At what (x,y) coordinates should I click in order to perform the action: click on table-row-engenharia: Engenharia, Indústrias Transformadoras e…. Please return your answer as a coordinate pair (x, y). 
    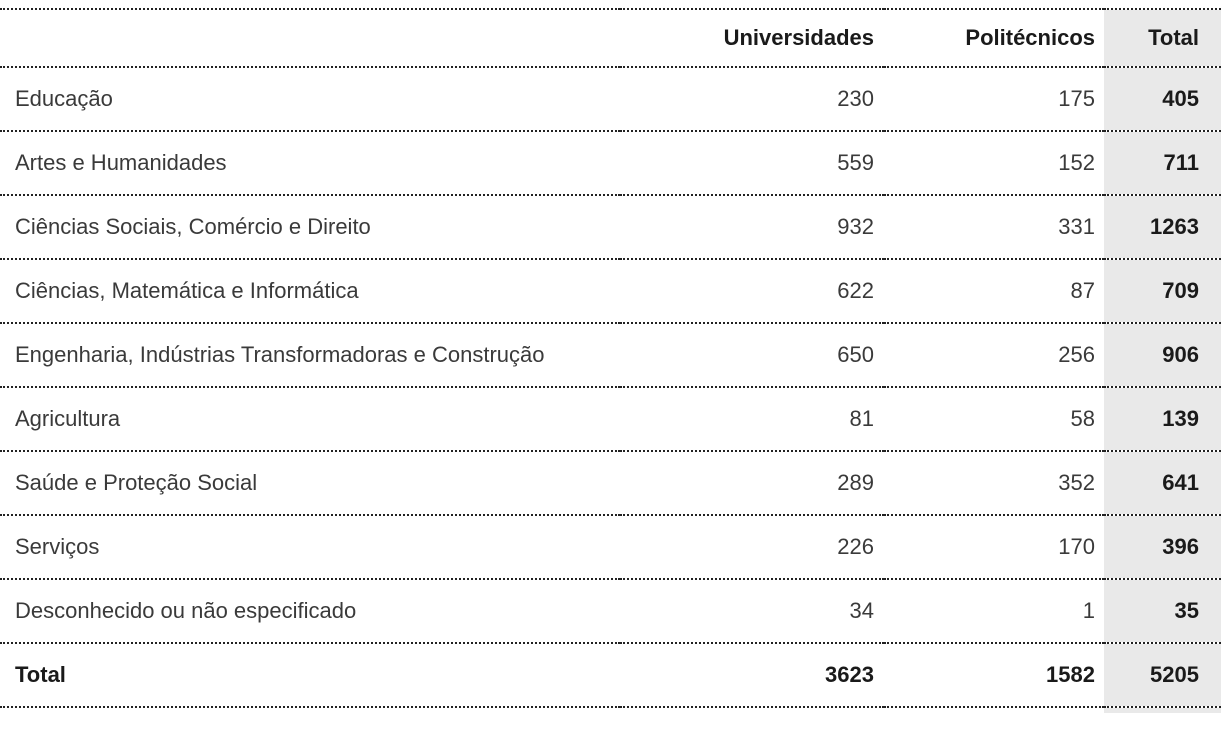
    Looking at the image, I should click on (610, 355).